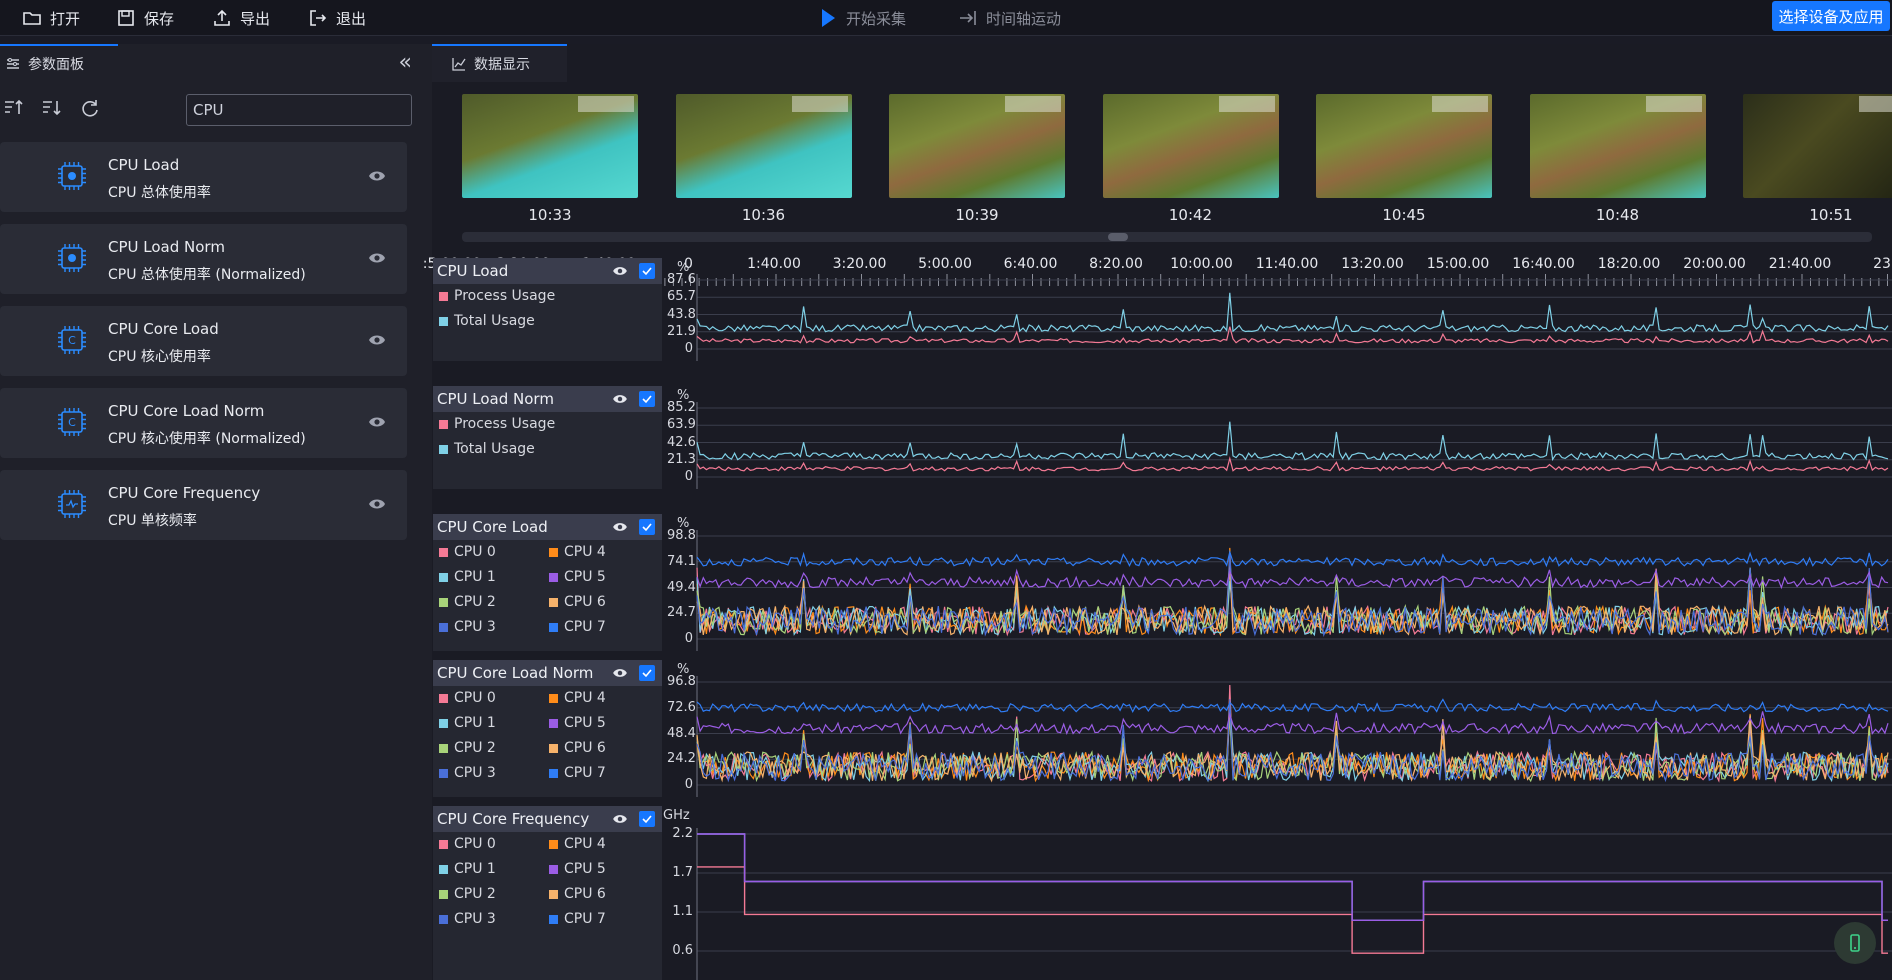  What do you see at coordinates (473, 271) in the screenshot?
I see `chart-title: CPU Load` at bounding box center [473, 271].